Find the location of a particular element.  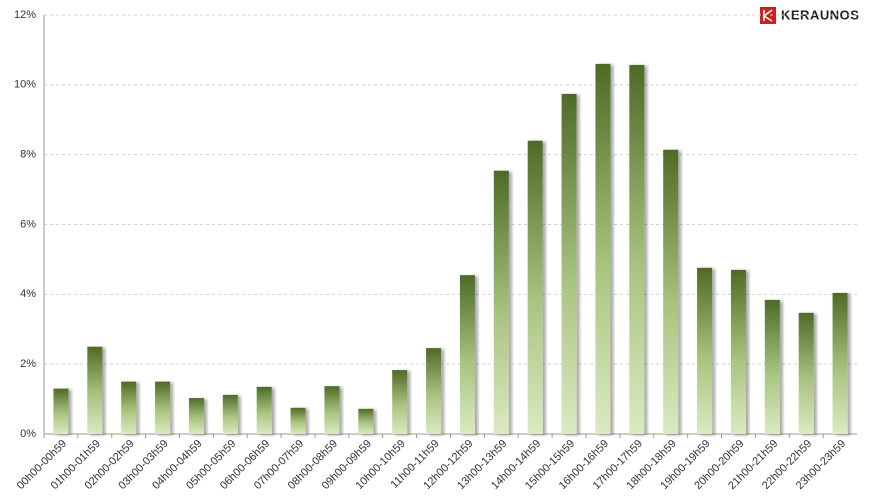

y-tick-label: 8% is located at coordinates (28, 155).